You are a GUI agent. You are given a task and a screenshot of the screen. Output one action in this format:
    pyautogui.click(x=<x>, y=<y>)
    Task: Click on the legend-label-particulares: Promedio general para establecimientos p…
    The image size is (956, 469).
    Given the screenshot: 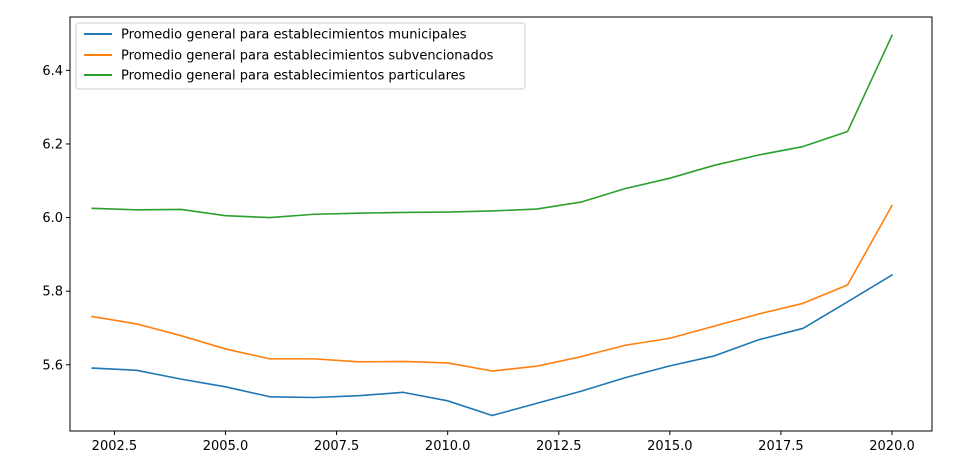 What is the action you would take?
    pyautogui.click(x=293, y=76)
    